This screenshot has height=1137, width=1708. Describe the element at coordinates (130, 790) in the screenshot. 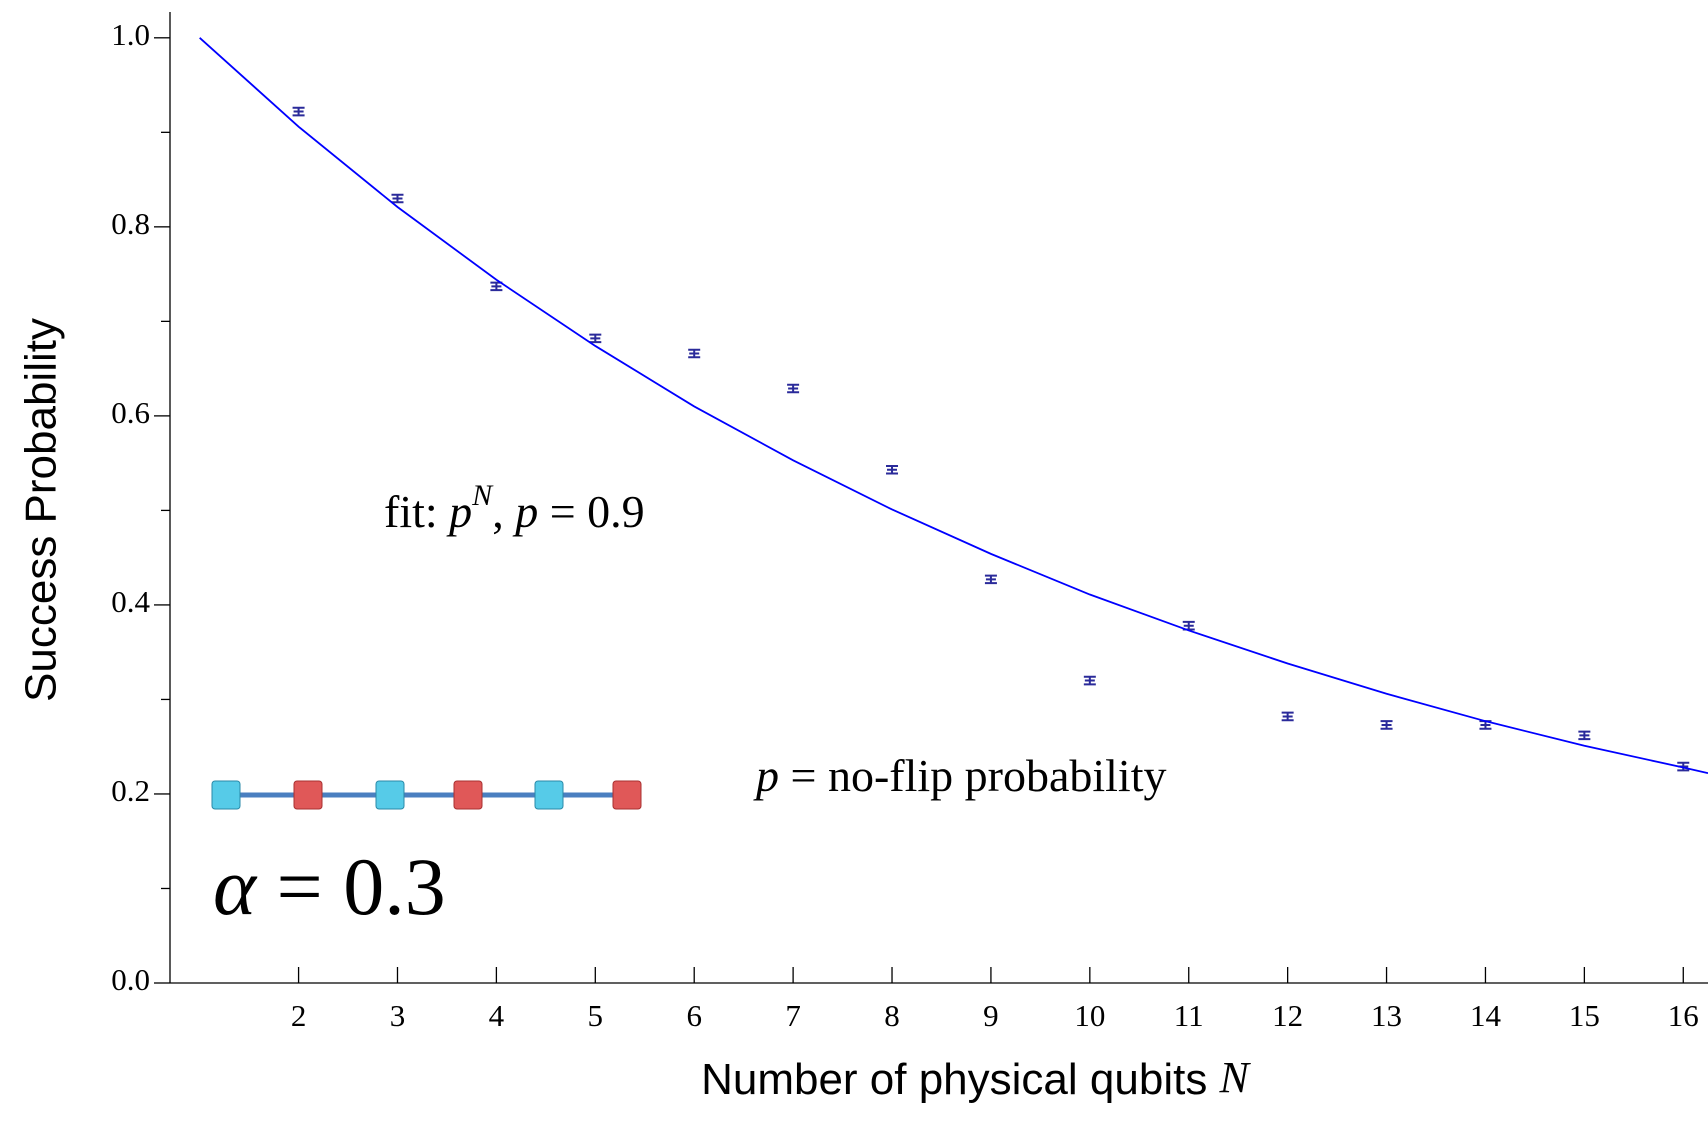

I see `y-tick-label: 0.2` at that location.